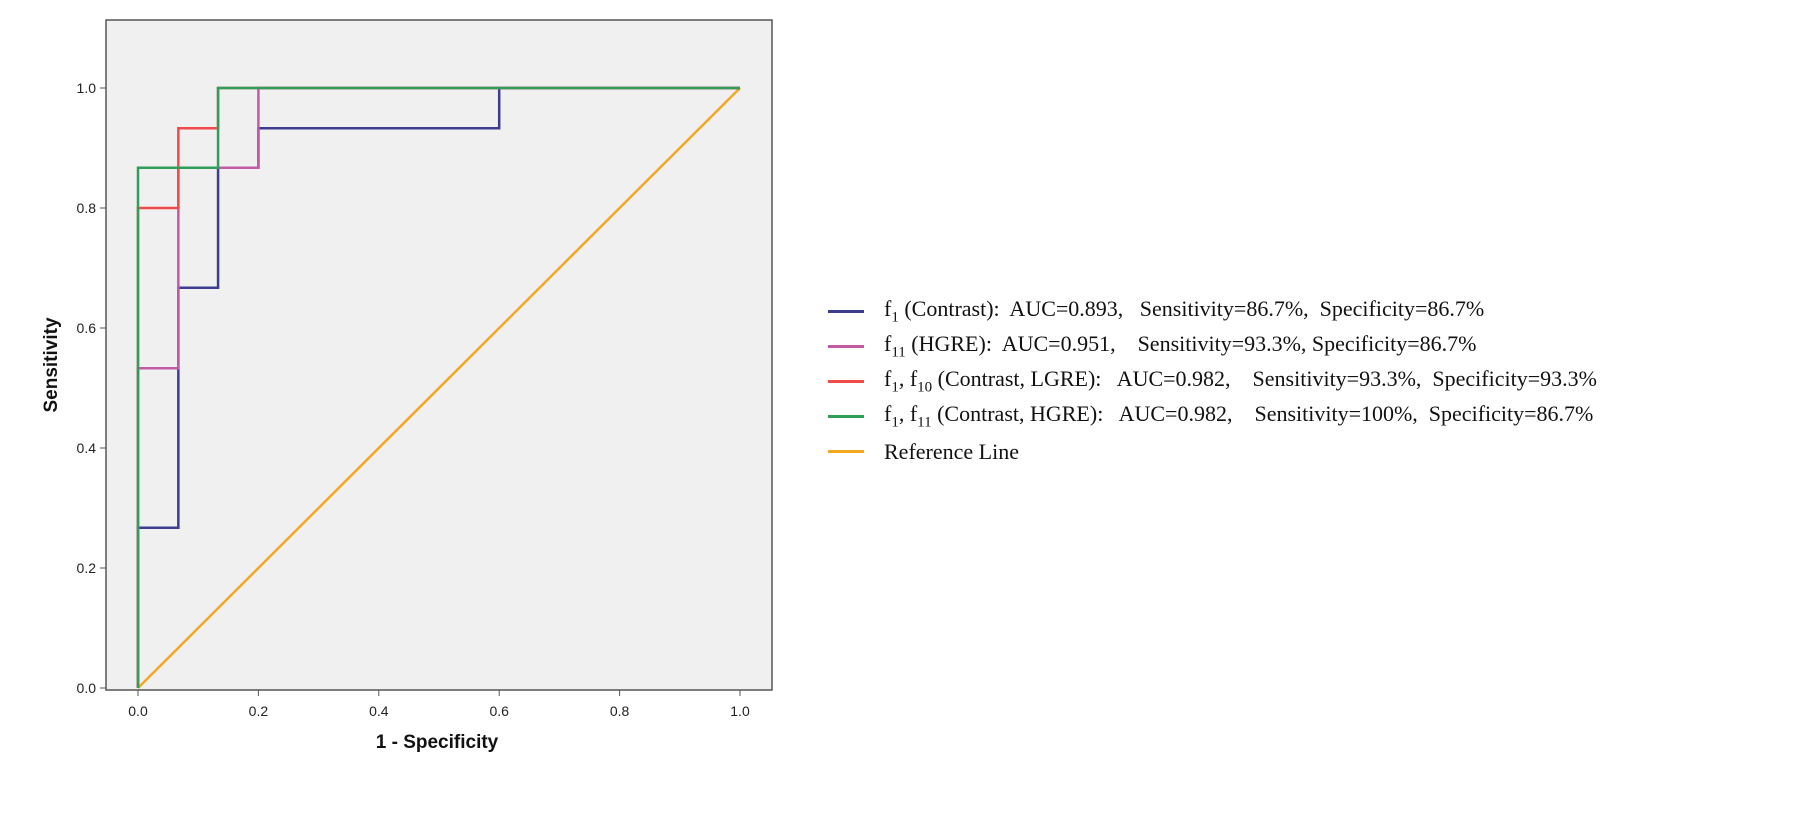 This screenshot has width=1800, height=821. What do you see at coordinates (620, 711) in the screenshot?
I see `x-tick-label: 0.8` at bounding box center [620, 711].